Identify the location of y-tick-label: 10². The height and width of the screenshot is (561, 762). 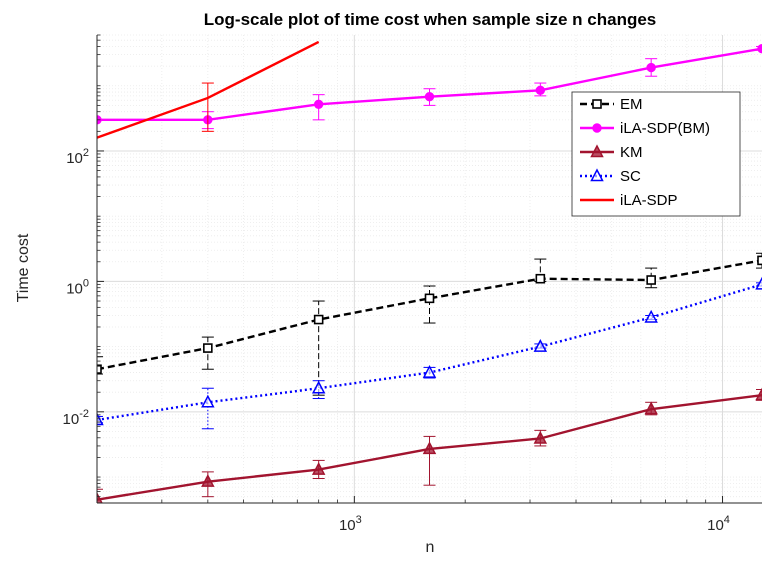
(77, 157).